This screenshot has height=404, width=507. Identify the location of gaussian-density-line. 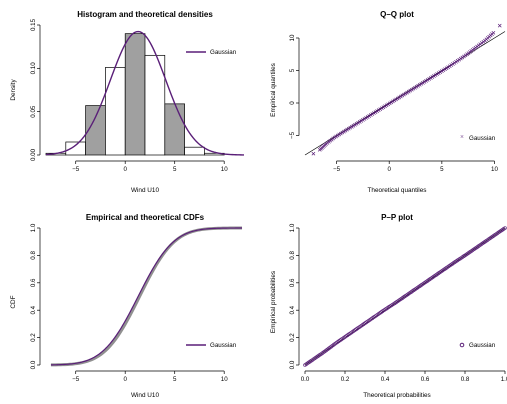
(145, 93).